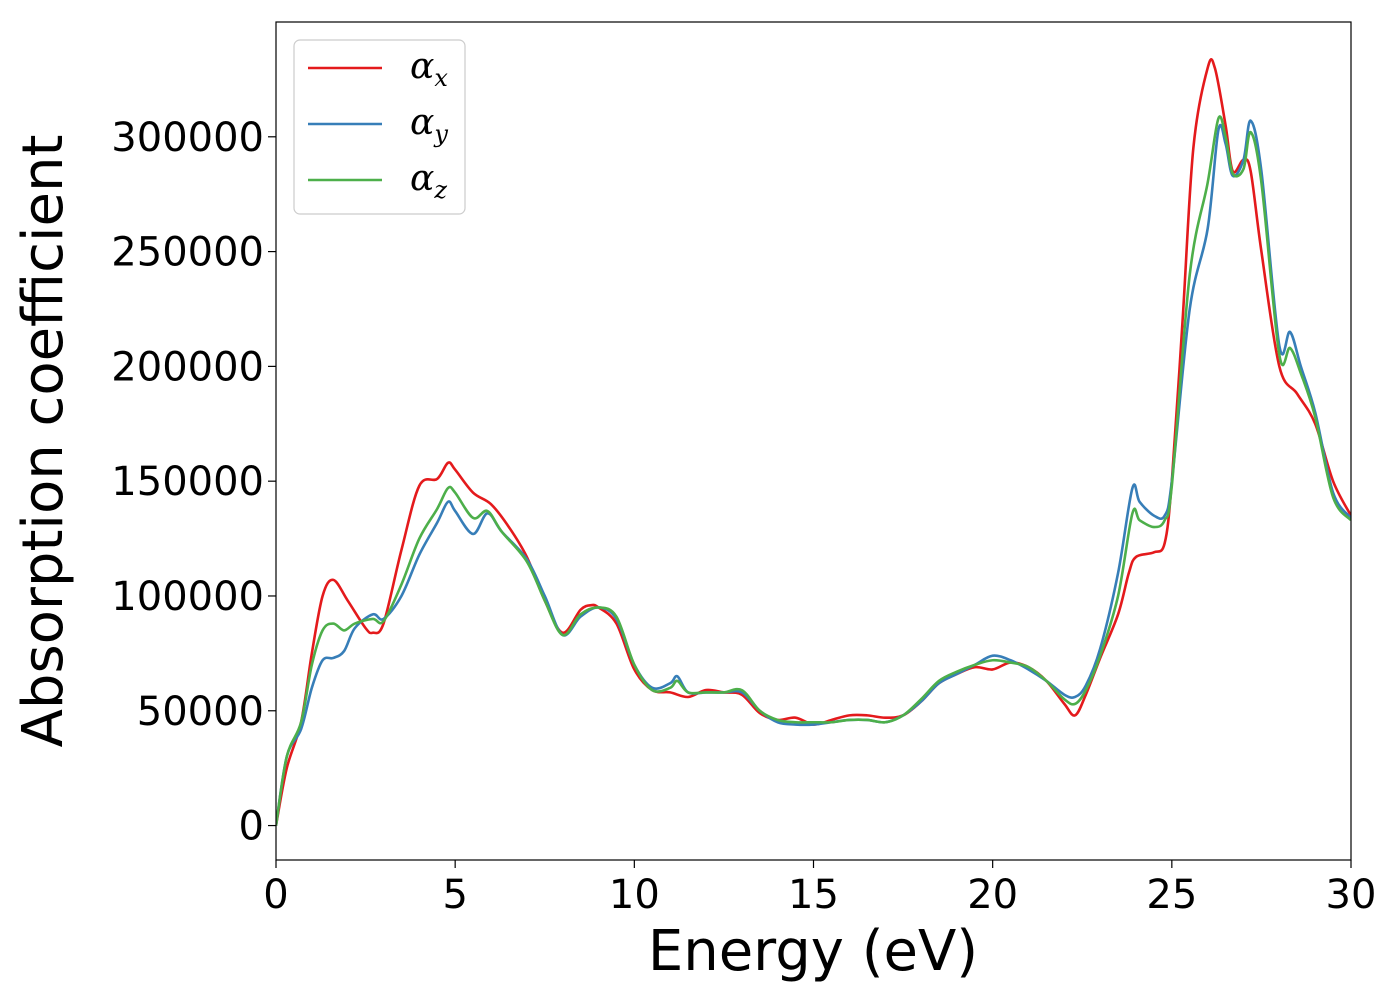 The image size is (1400, 1000). Describe the element at coordinates (813, 951) in the screenshot. I see `x-axis-title: Energy (eV)` at that location.